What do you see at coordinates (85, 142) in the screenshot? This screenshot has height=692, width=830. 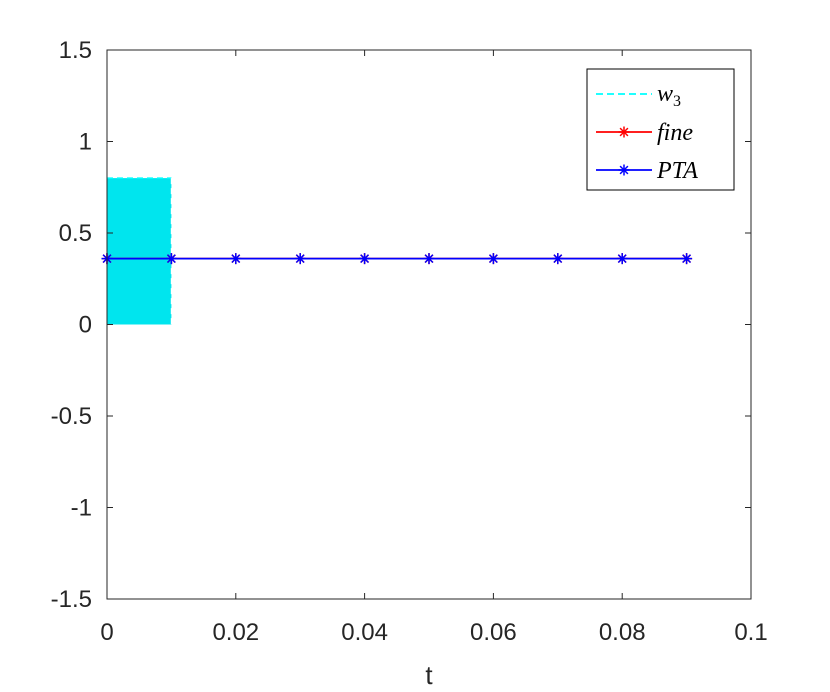 I see `y-tick-label: 1` at bounding box center [85, 142].